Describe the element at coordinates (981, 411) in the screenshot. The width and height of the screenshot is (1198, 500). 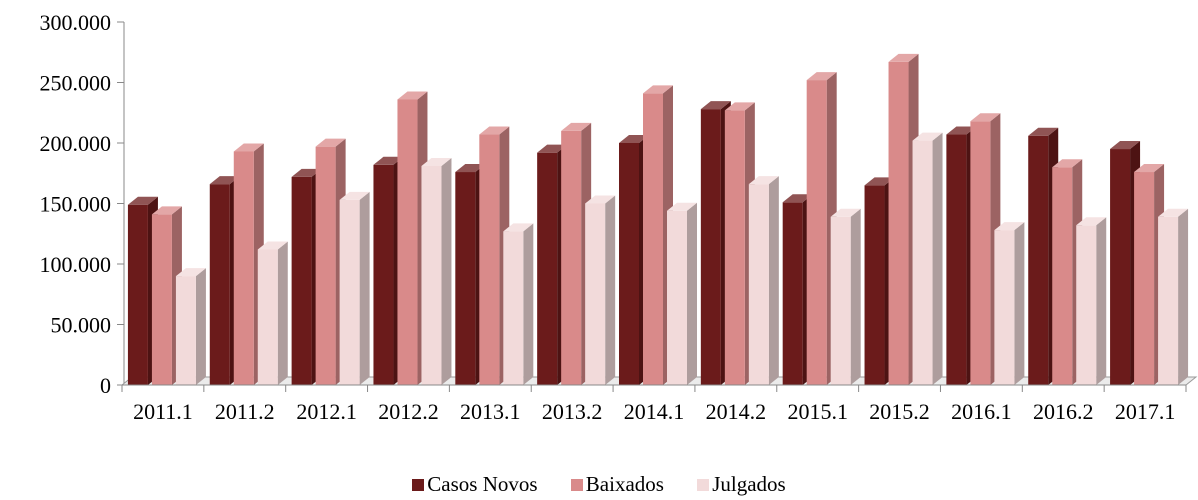
I see `x-tick-label: 2016.1` at that location.